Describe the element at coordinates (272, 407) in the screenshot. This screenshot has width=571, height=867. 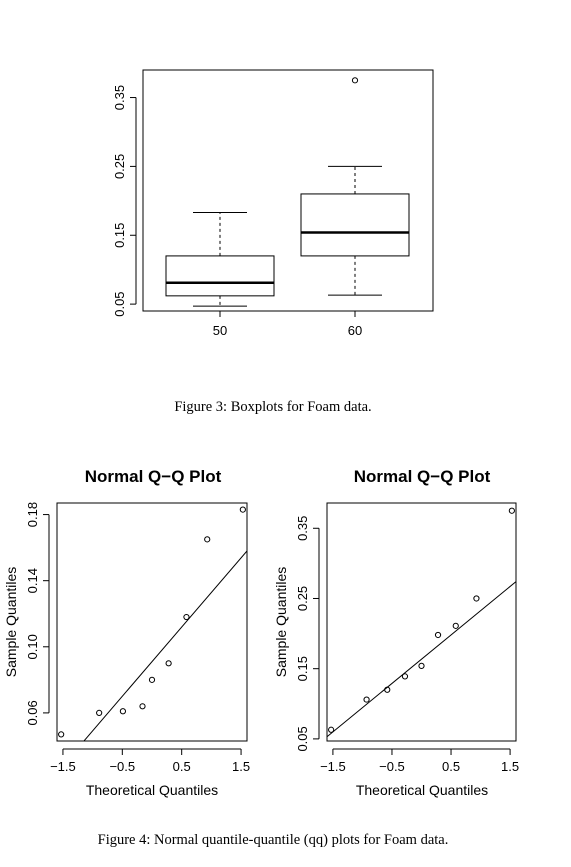
I see `figure-3-caption: Figure 3: Boxplots for Foam data.` at that location.